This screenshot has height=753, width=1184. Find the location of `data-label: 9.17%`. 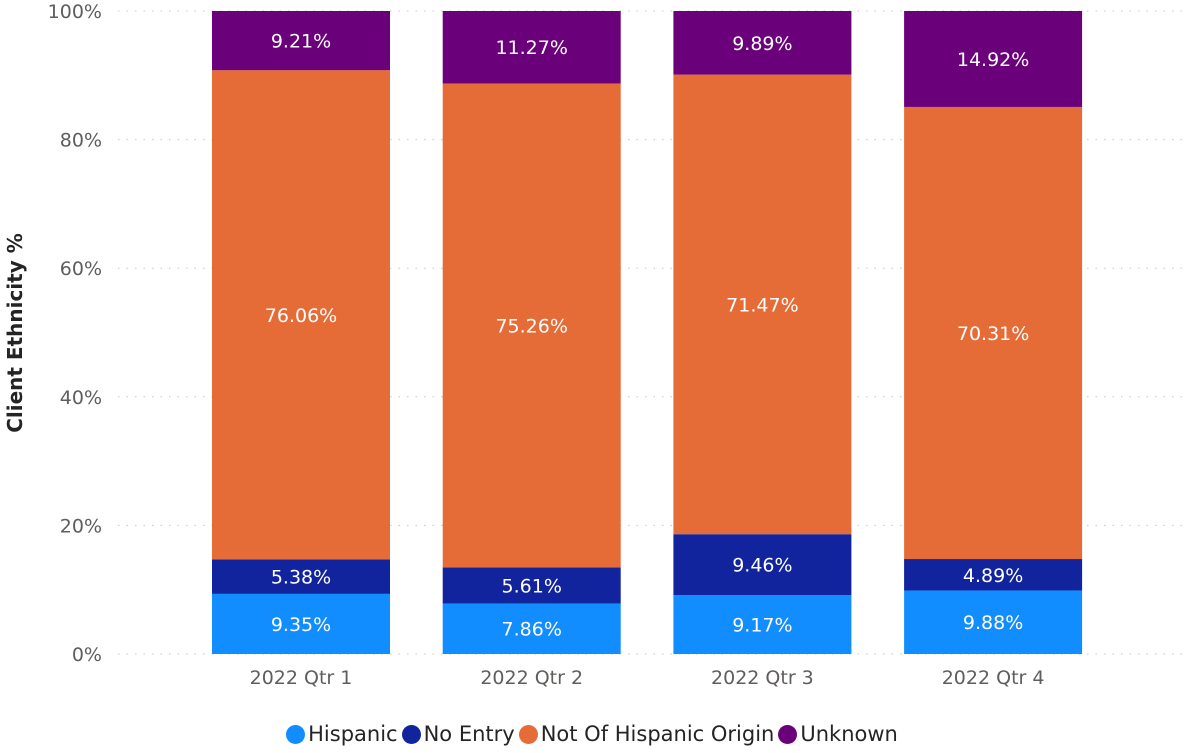

data-label: 9.17% is located at coordinates (762, 626).